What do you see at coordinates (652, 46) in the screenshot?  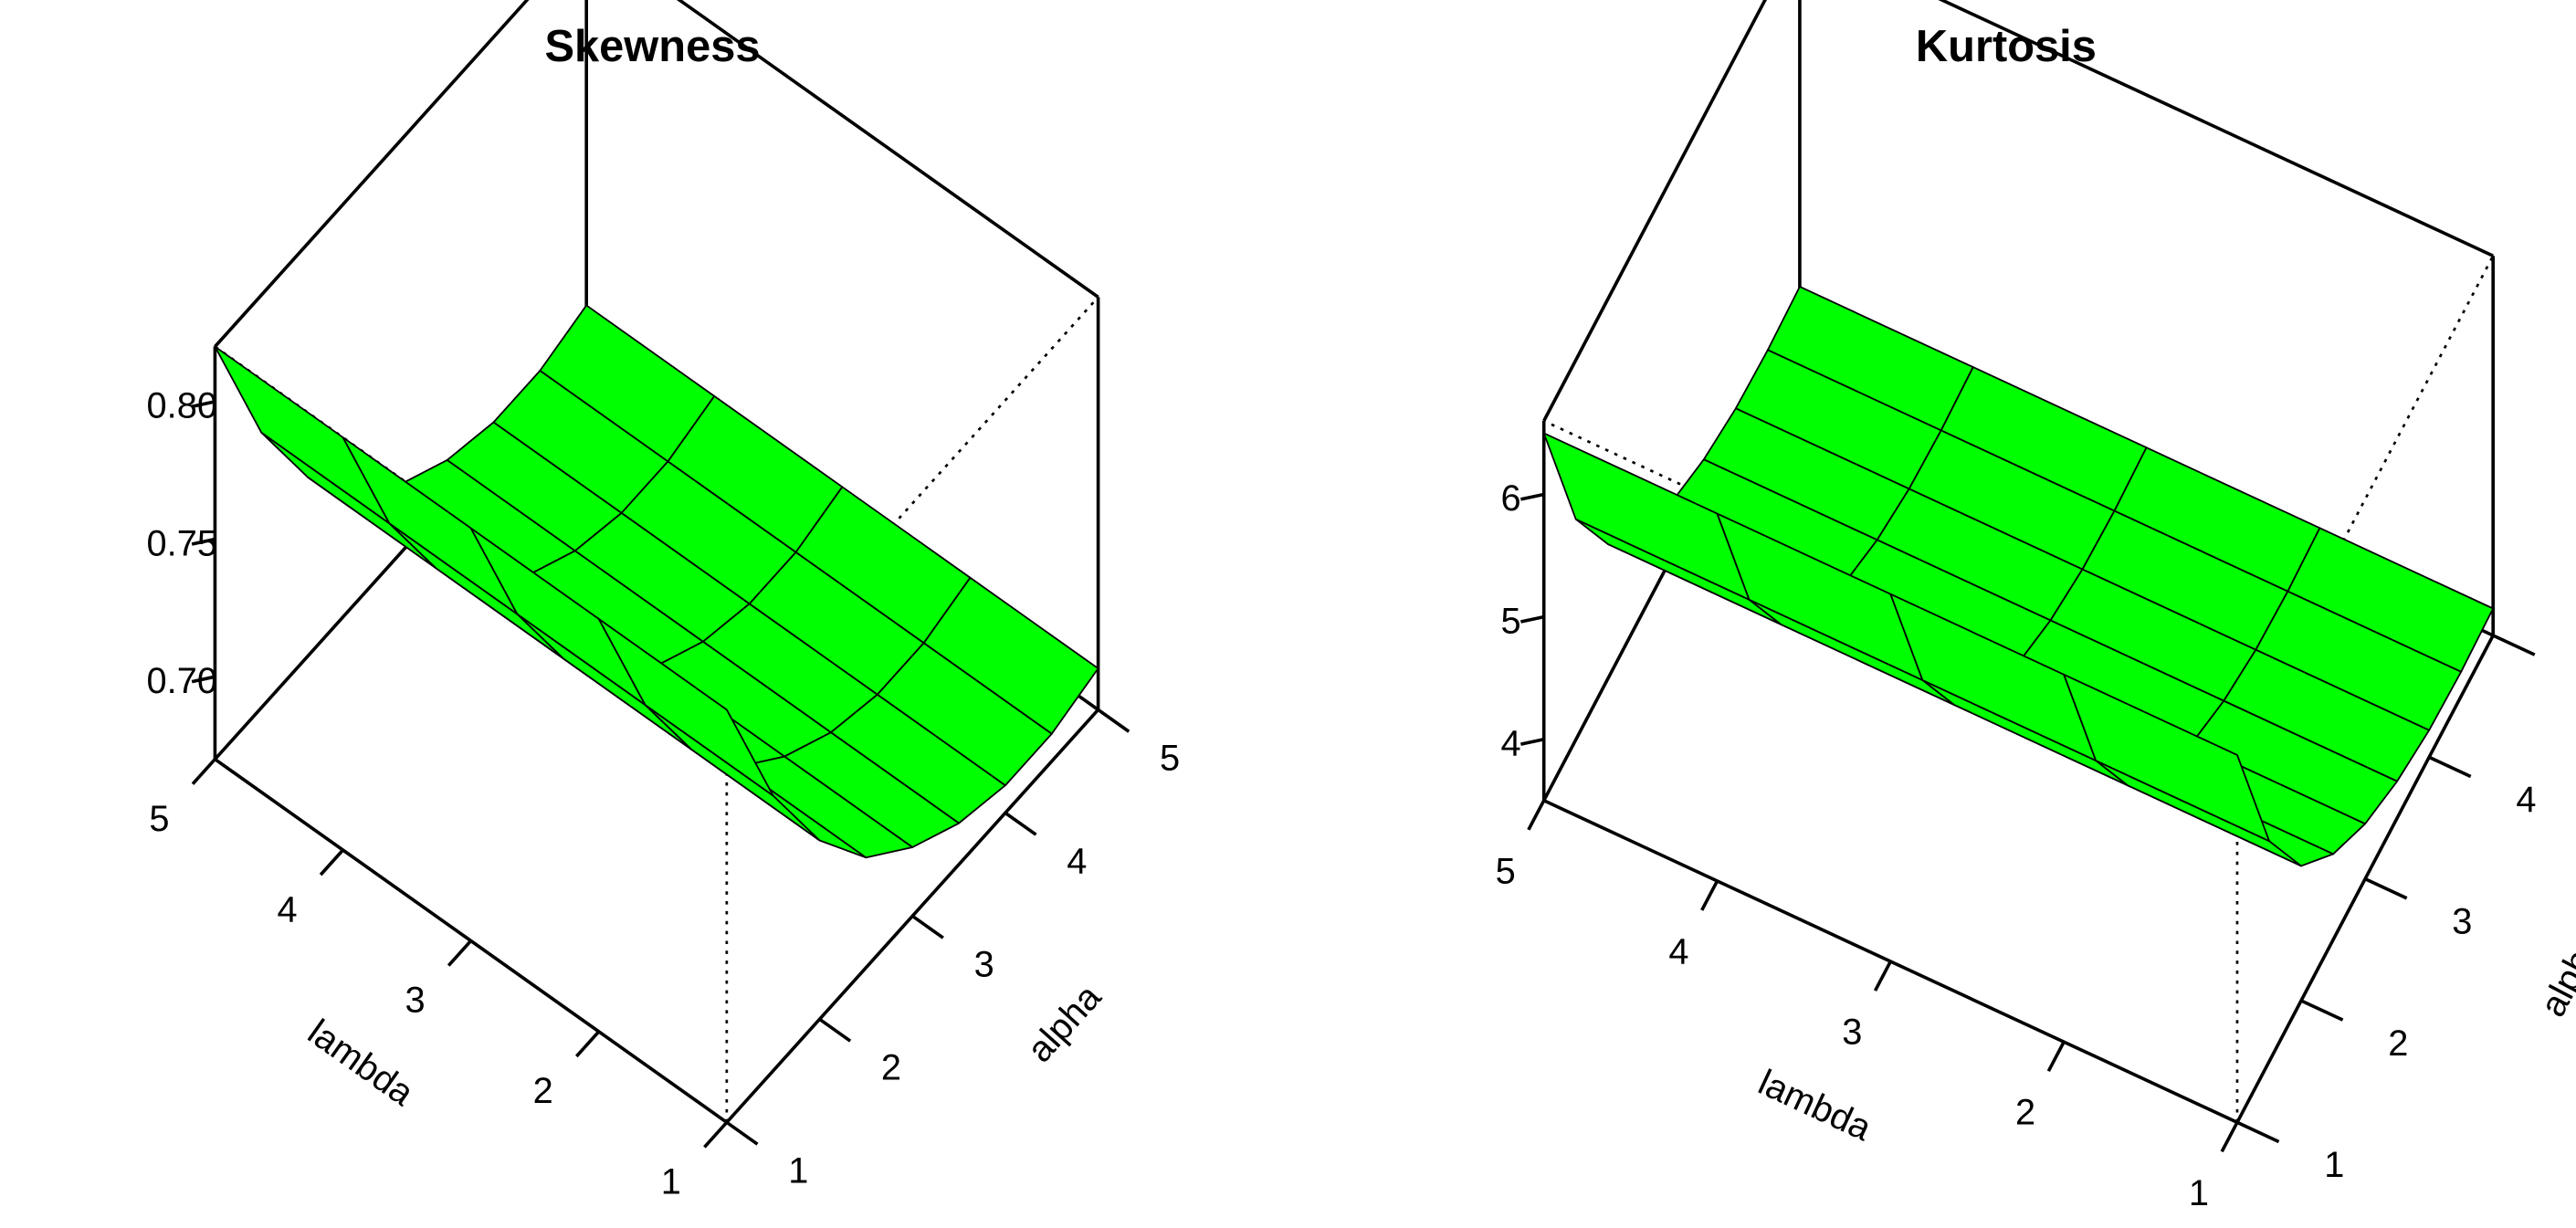 I see `chart-title: Skewness` at bounding box center [652, 46].